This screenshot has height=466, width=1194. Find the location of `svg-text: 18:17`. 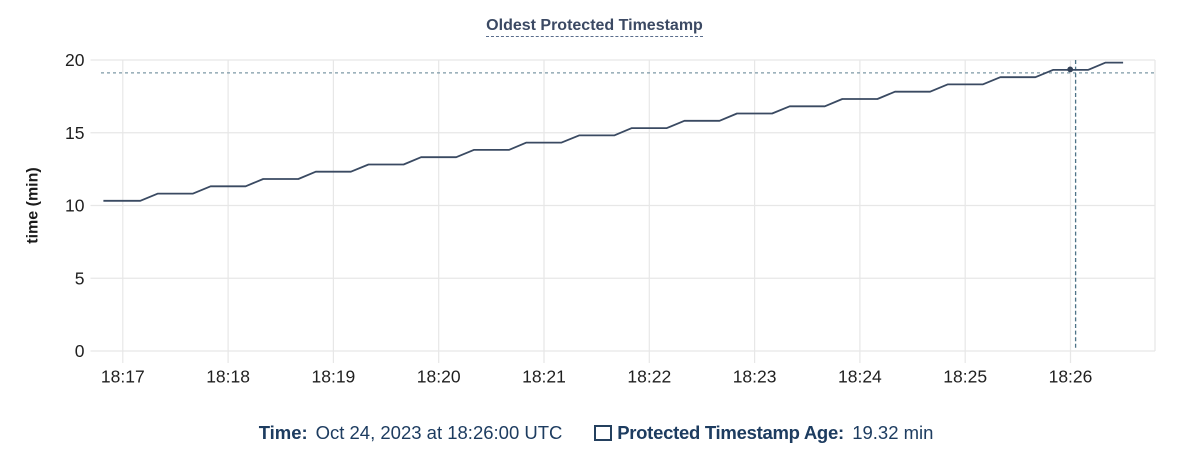

svg-text: 18:17 is located at coordinates (123, 377).